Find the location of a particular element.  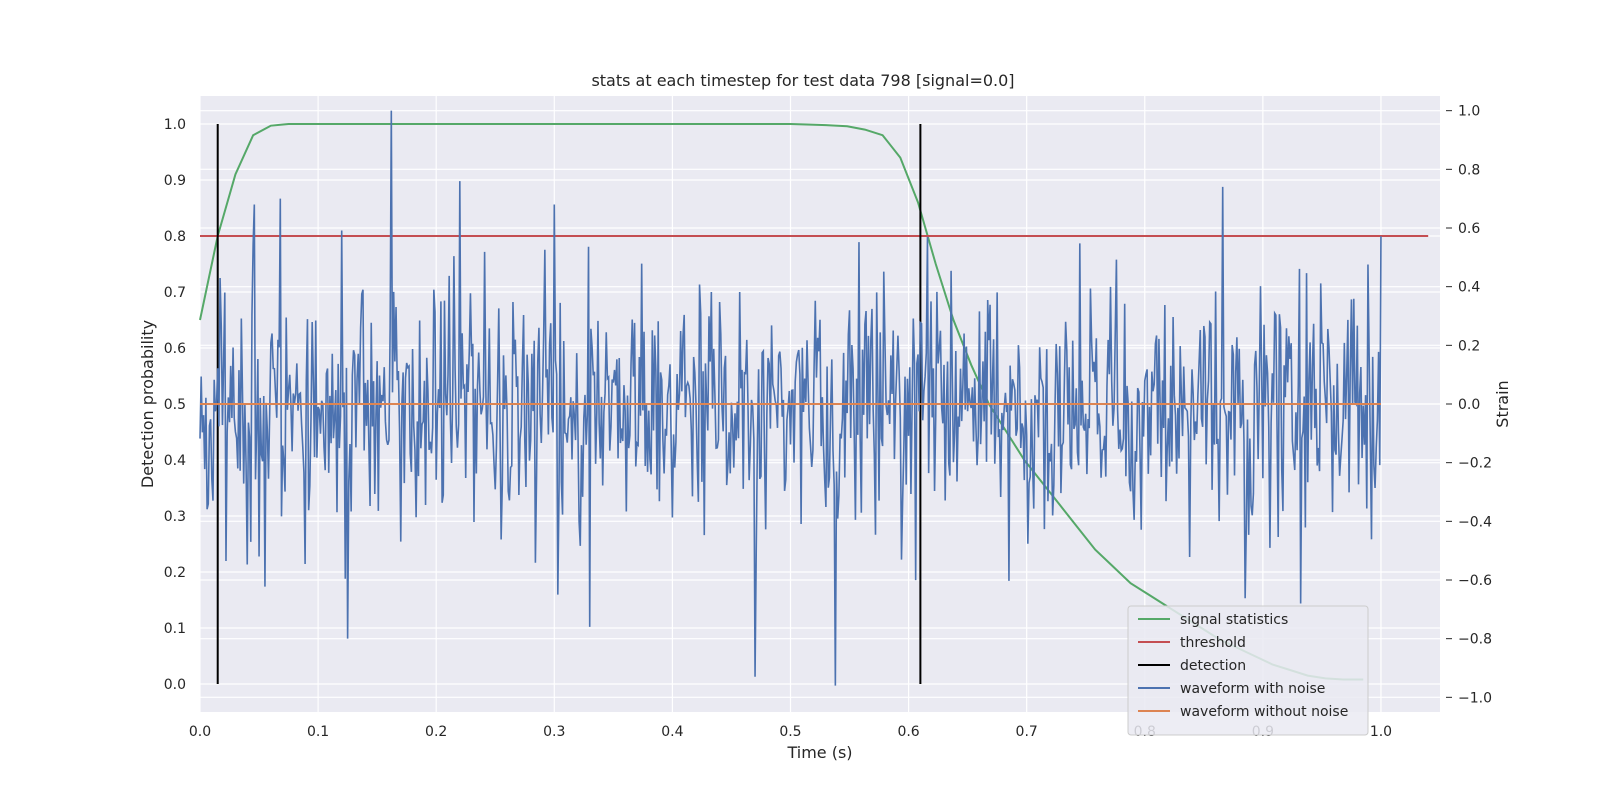

legend-box is located at coordinates (1248, 670).